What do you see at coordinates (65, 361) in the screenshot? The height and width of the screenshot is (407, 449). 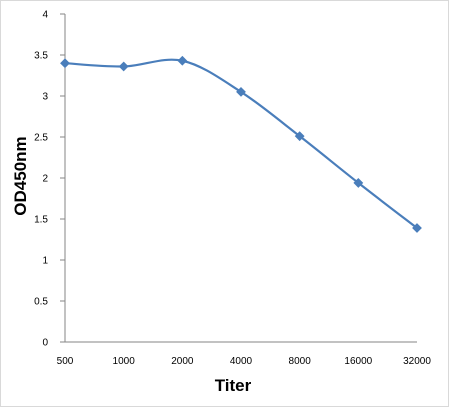 I see `x-tick-label: 500` at bounding box center [65, 361].